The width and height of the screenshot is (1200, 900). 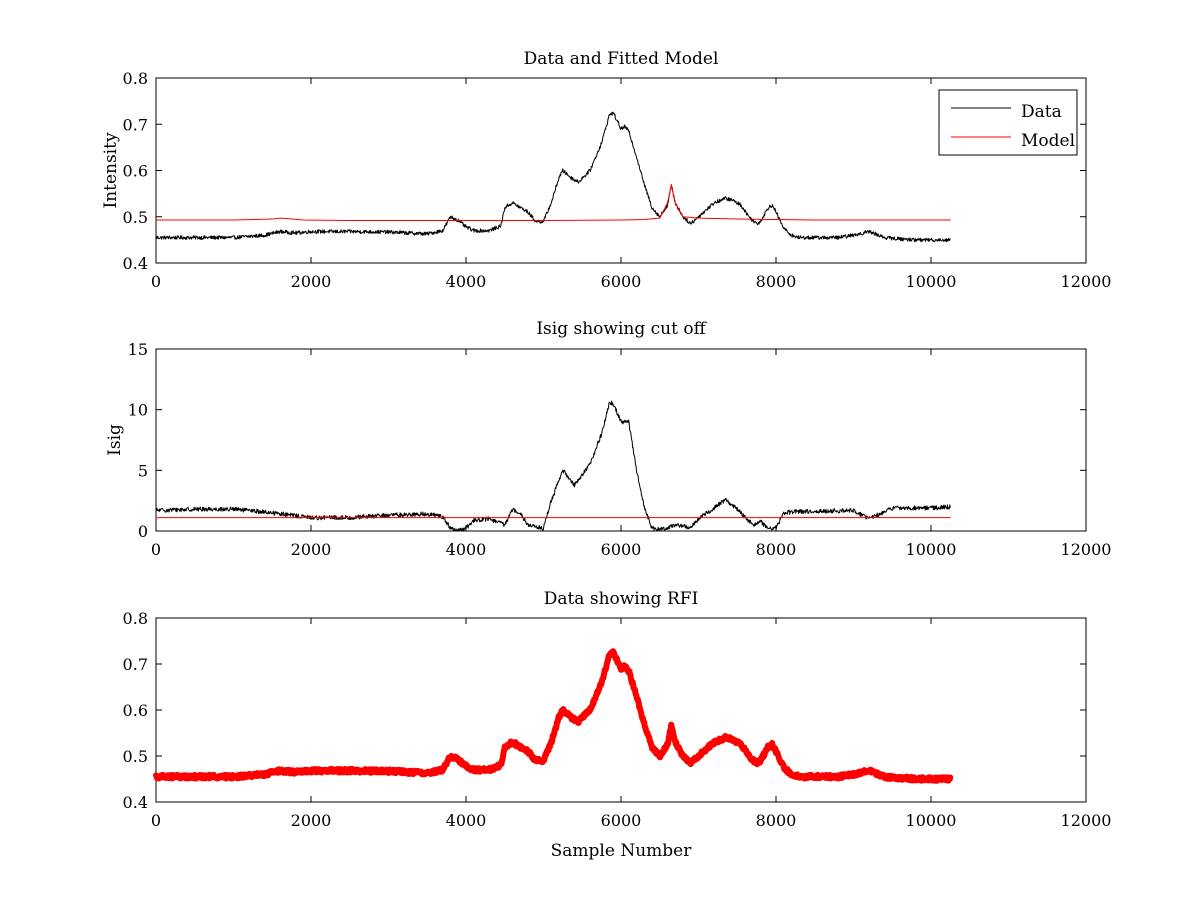 What do you see at coordinates (138, 349) in the screenshot?
I see `y-tick-label: 15` at bounding box center [138, 349].